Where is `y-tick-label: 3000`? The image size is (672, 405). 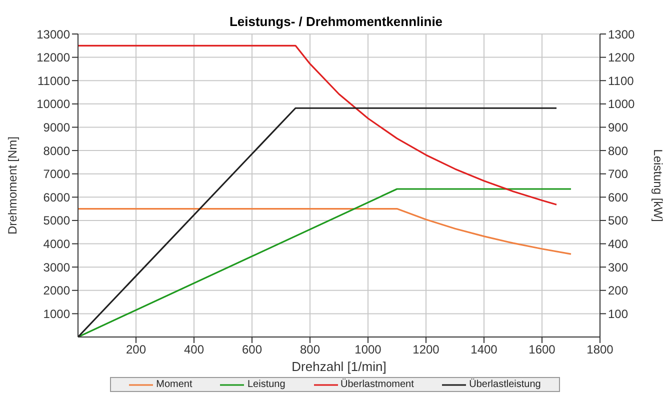
y-tick-label: 3000 is located at coordinates (56, 267).